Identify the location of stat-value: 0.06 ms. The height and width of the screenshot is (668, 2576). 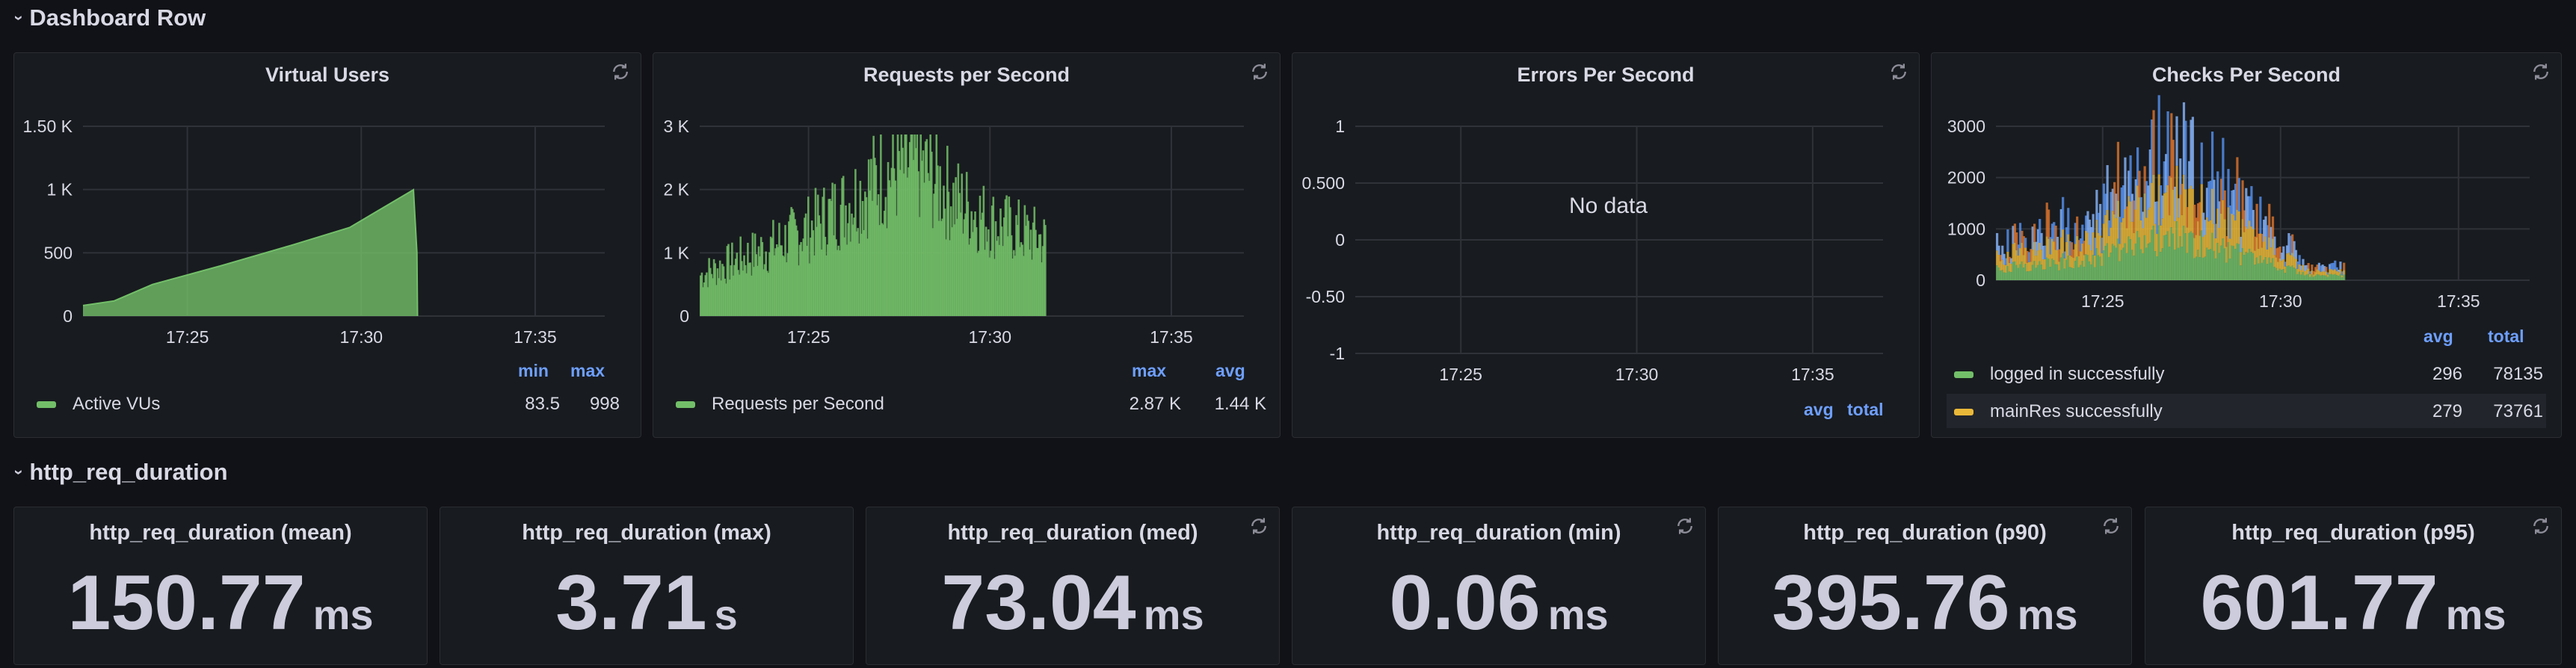
(1498, 603).